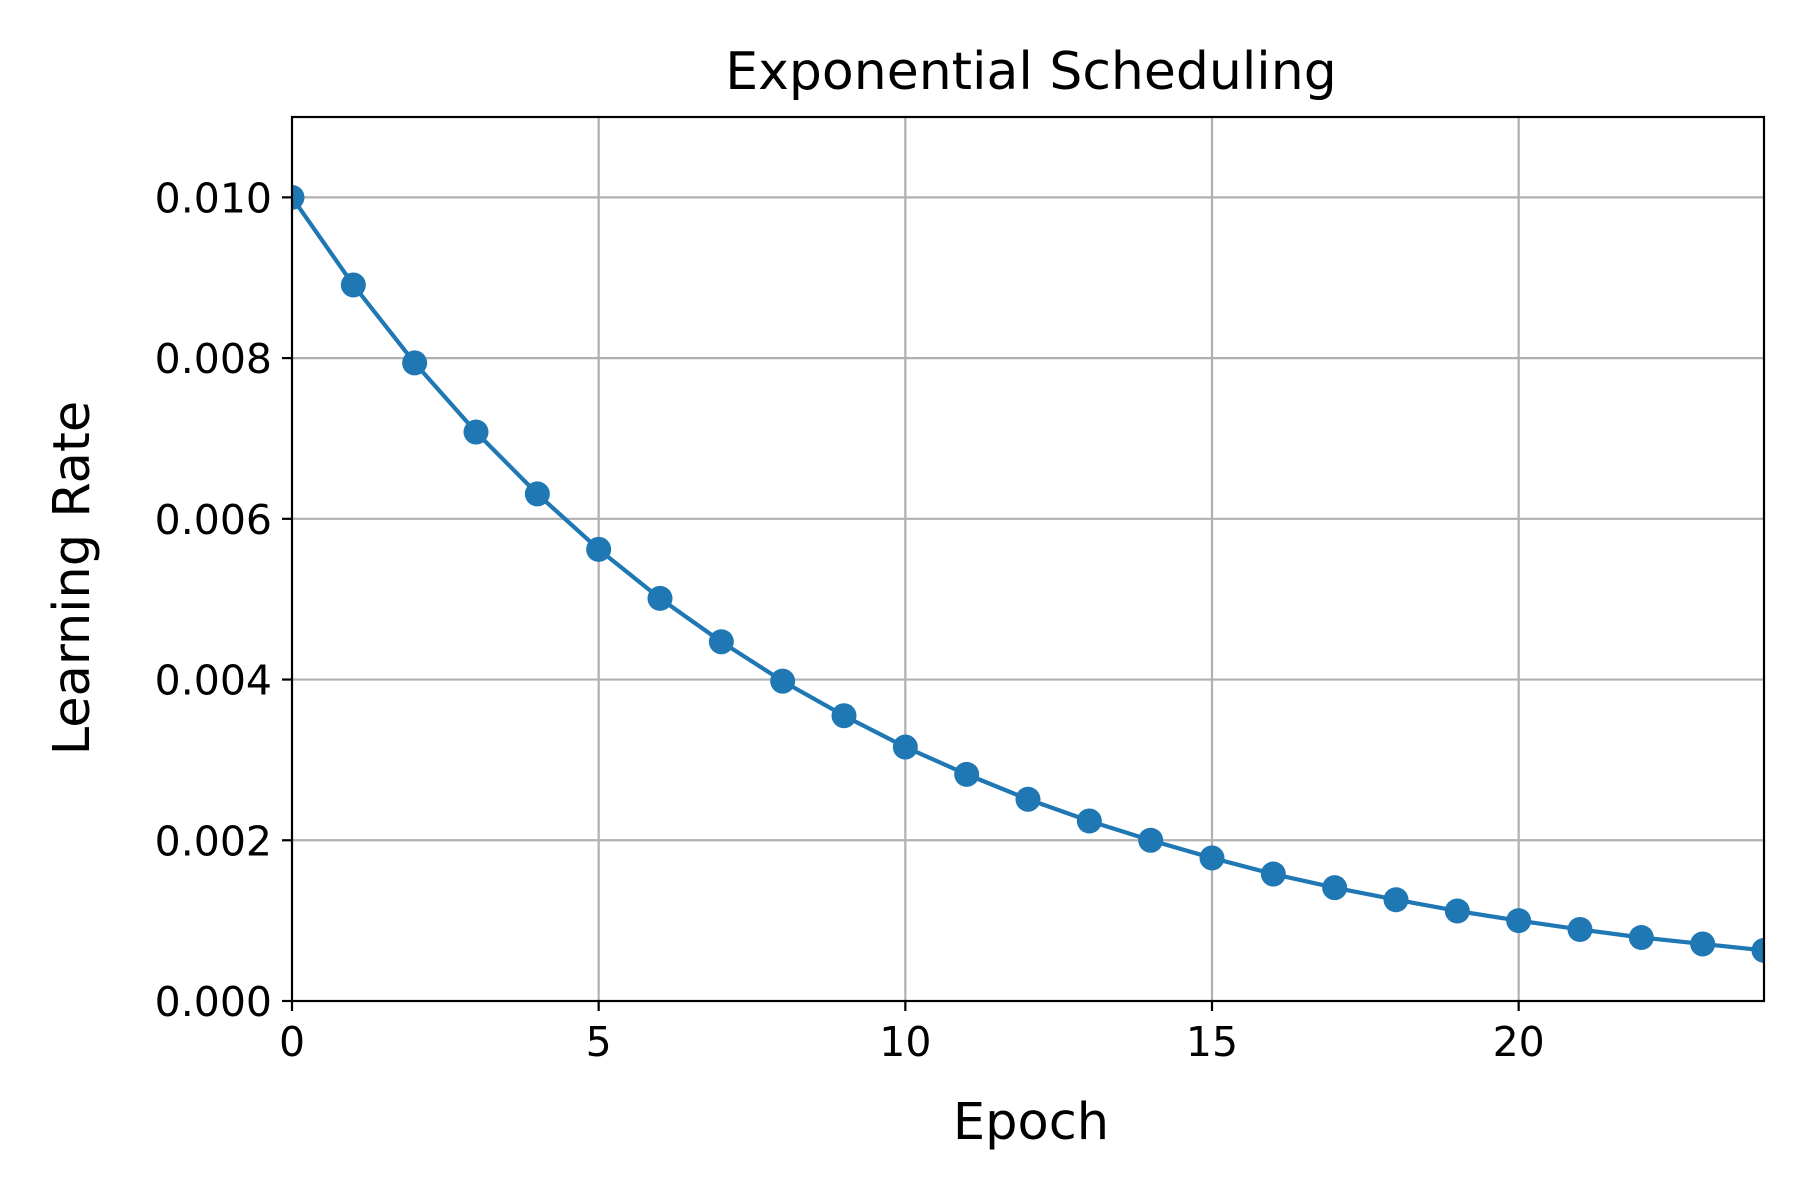 The image size is (1800, 1200). What do you see at coordinates (599, 1042) in the screenshot?
I see `x-tick-label: 5` at bounding box center [599, 1042].